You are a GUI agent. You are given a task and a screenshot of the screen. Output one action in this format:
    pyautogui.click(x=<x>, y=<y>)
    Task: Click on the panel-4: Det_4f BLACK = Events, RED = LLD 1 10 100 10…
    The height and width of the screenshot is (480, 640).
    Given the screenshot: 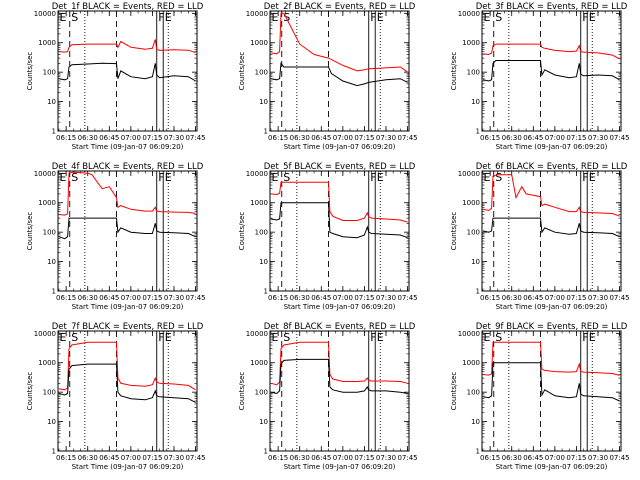 What is the action you would take?
    pyautogui.click(x=116, y=236)
    